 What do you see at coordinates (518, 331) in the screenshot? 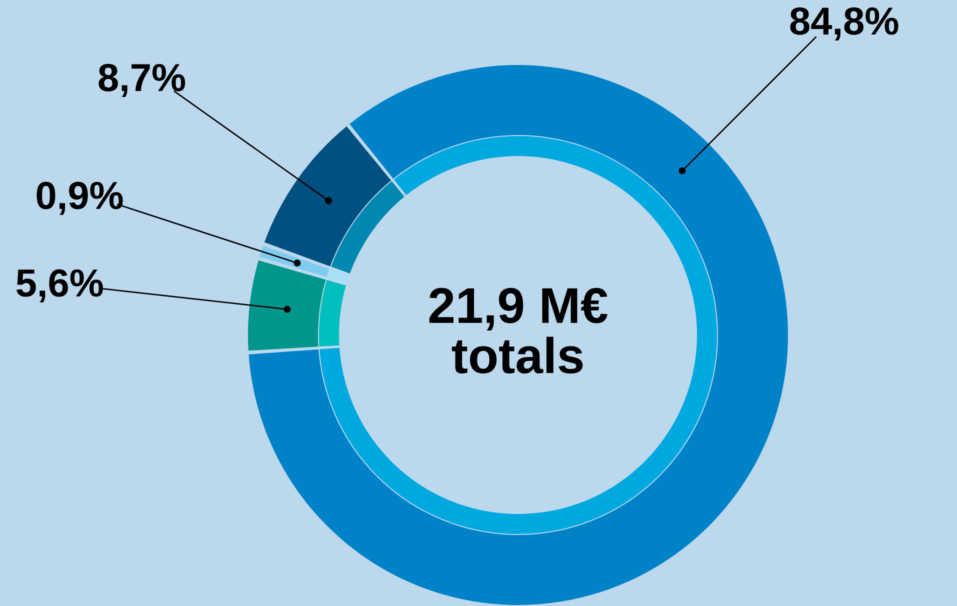
I see `text: 21,9 M€ totals` at bounding box center [518, 331].